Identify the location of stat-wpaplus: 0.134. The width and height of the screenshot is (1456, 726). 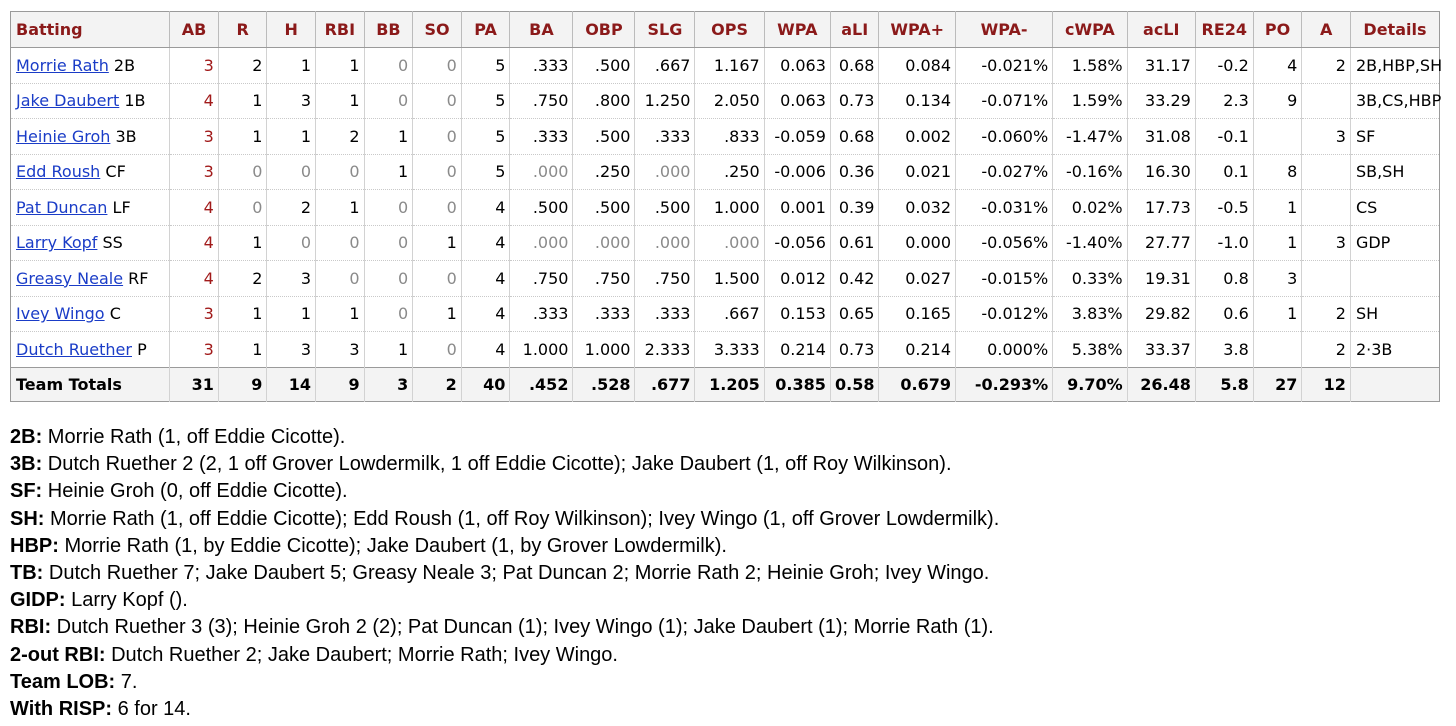
(917, 101).